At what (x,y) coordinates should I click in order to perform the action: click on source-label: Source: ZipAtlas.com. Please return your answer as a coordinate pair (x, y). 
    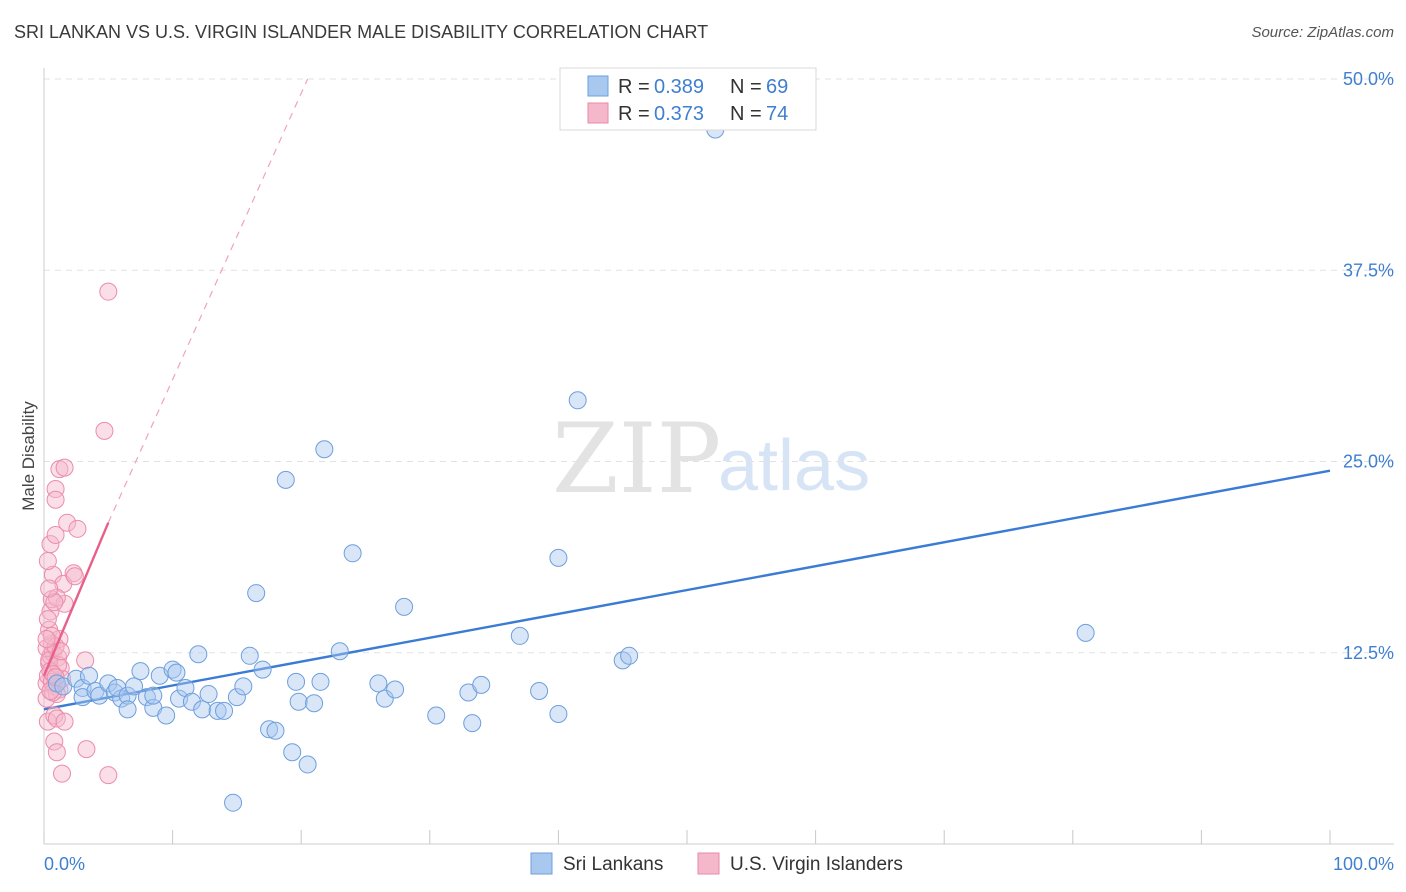
    Looking at the image, I should click on (1322, 32).